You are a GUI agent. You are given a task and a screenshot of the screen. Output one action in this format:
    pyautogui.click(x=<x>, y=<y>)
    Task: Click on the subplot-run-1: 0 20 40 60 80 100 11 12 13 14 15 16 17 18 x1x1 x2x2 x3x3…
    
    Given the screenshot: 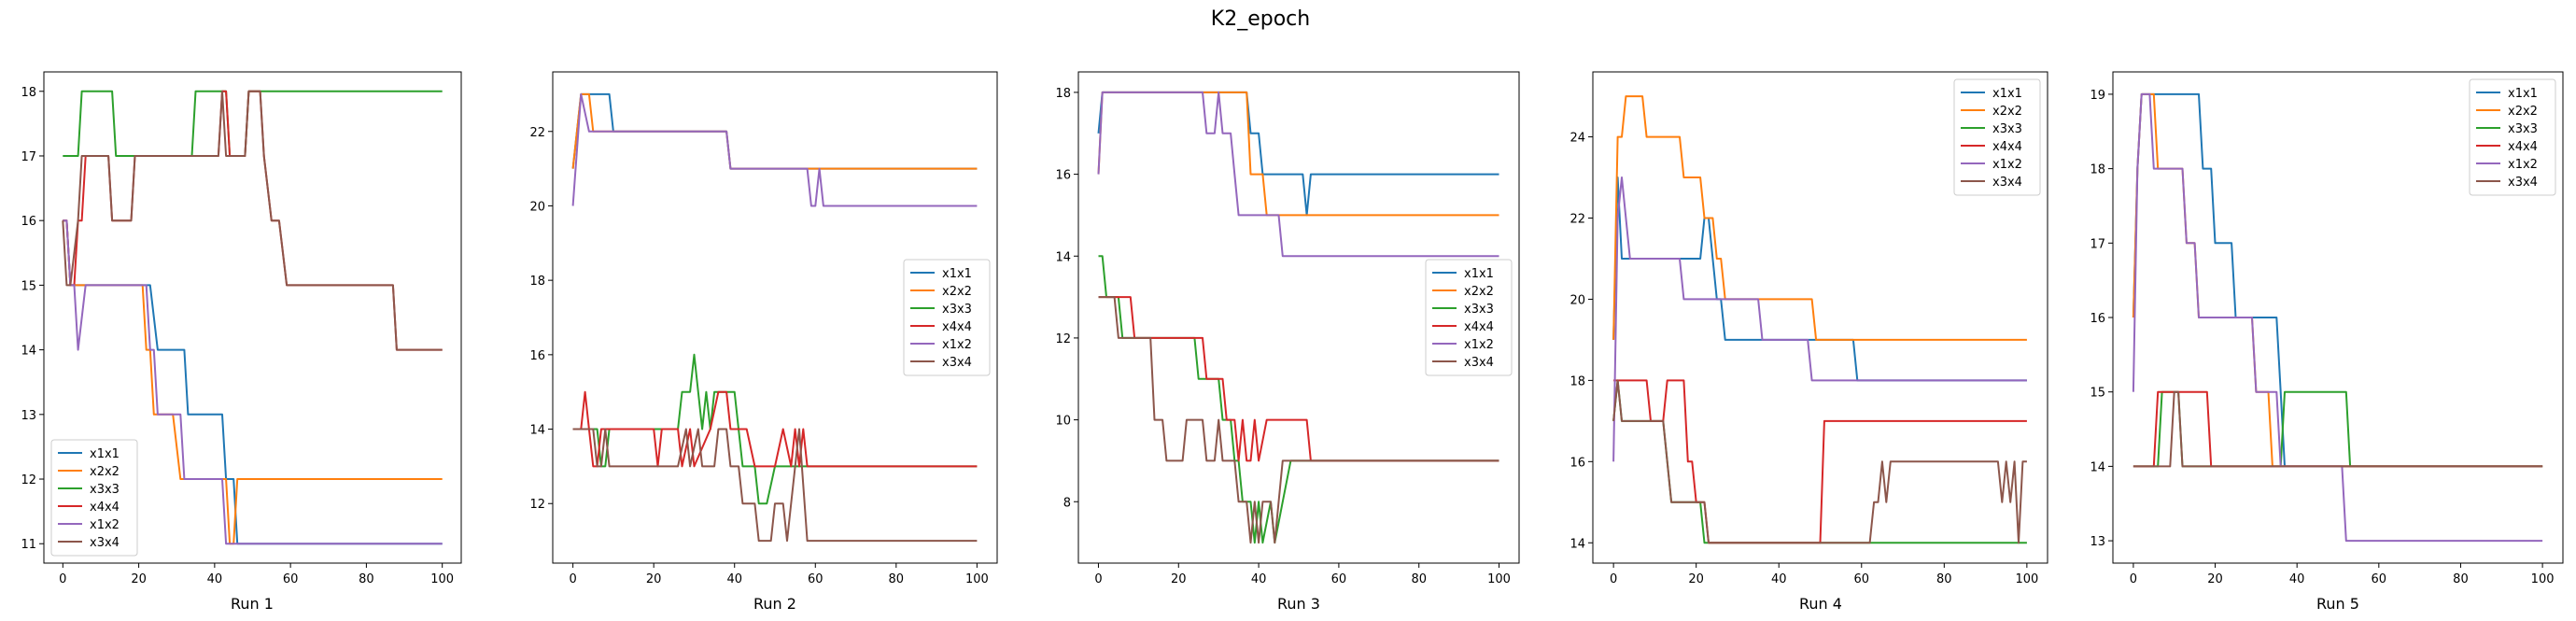 What is the action you would take?
    pyautogui.click(x=241, y=342)
    